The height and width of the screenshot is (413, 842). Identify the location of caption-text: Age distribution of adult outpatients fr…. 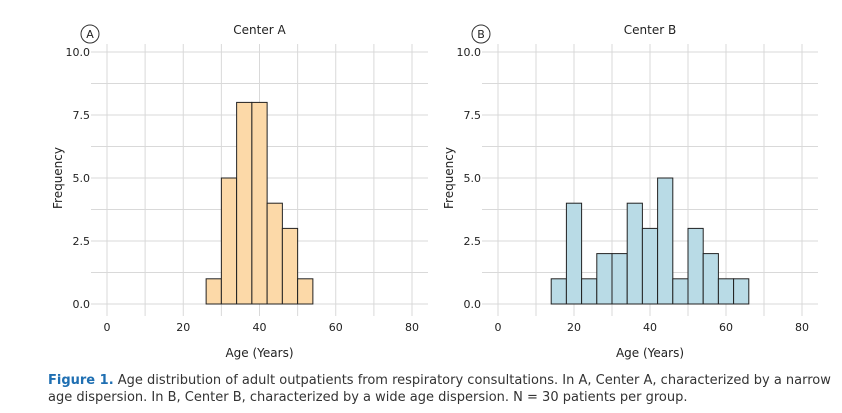
(439, 389).